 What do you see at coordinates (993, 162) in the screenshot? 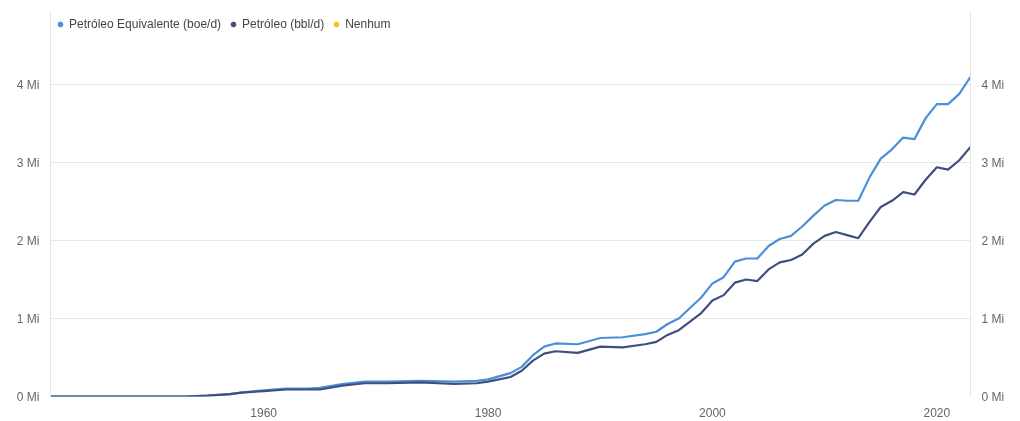
I see `y2-tick-label: 3 Mi` at bounding box center [993, 162].